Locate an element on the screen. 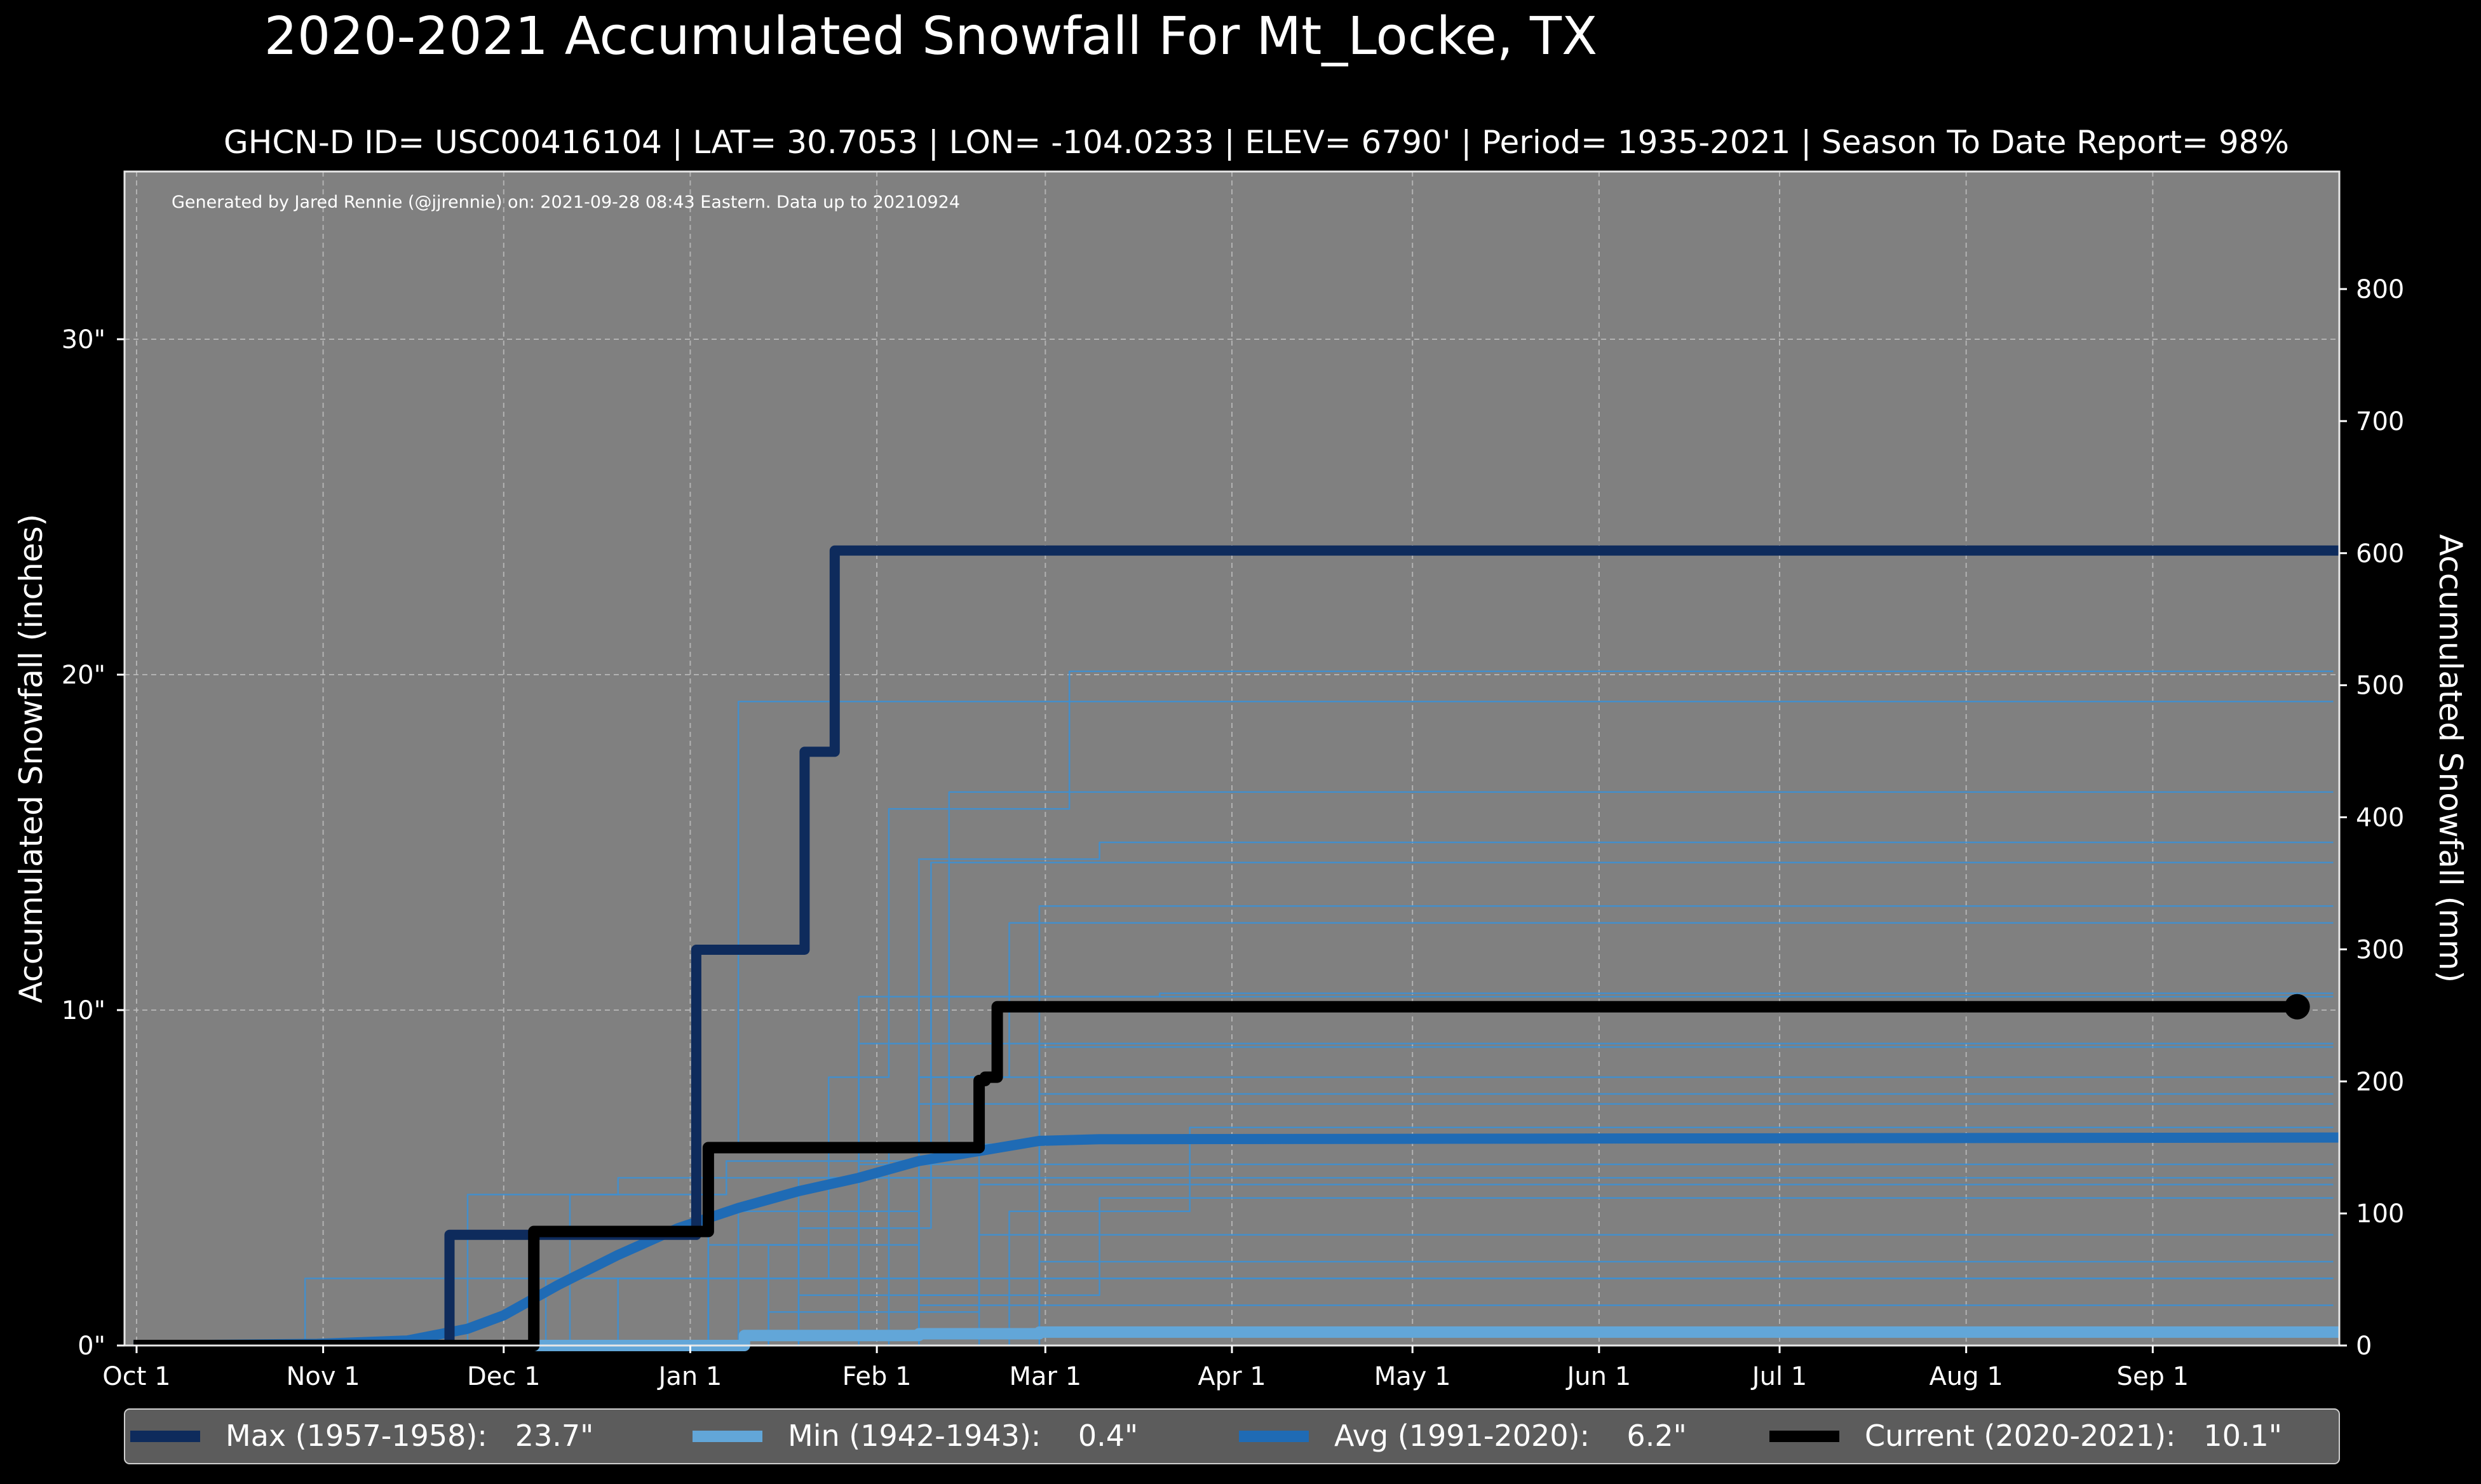  y-tick-label-right: 100 is located at coordinates (2380, 1214).